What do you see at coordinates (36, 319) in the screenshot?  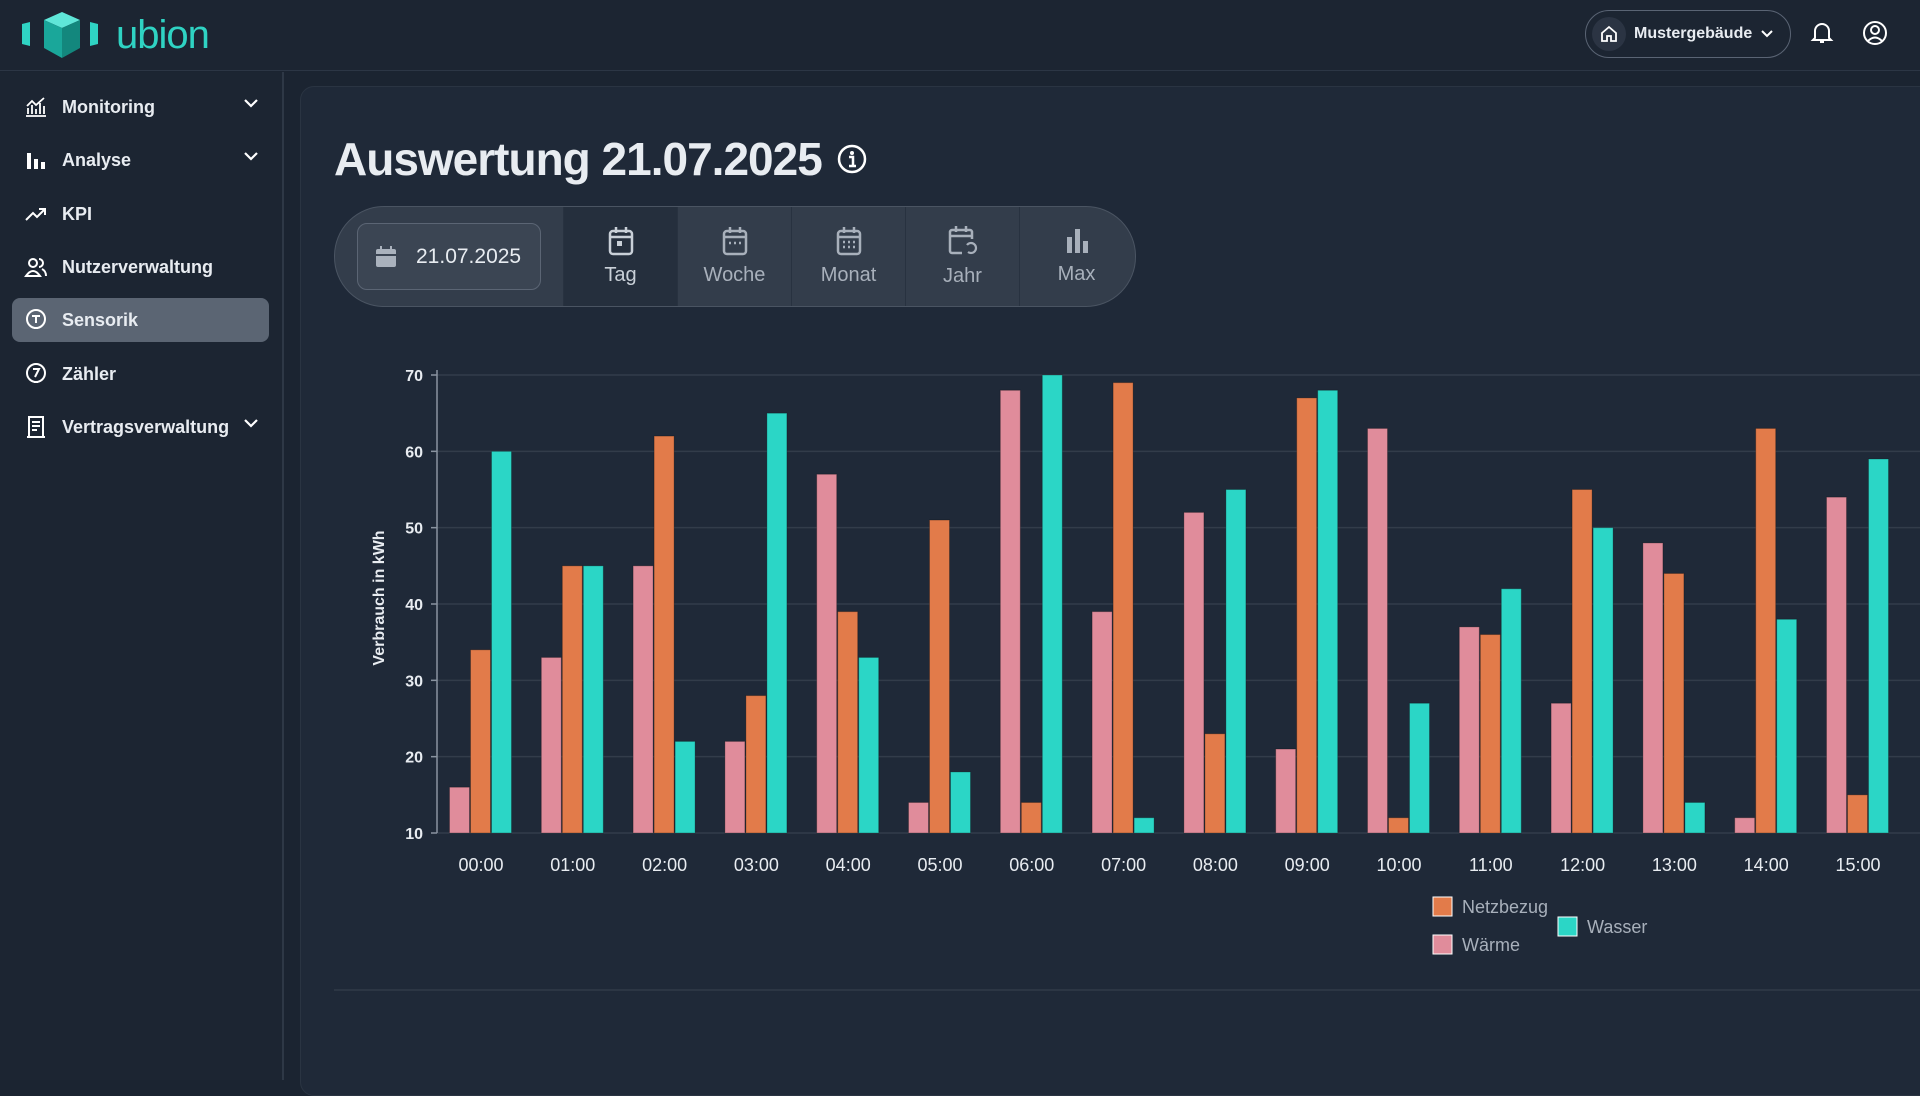 I see `sensor-icon` at bounding box center [36, 319].